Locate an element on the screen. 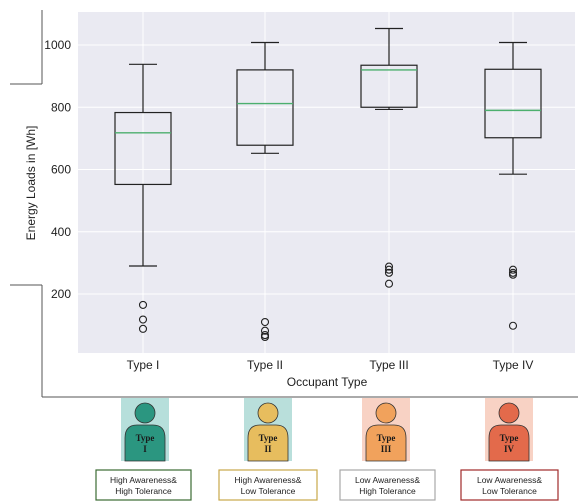 The image size is (578, 502). y-tick-label: 600 is located at coordinates (61, 170).